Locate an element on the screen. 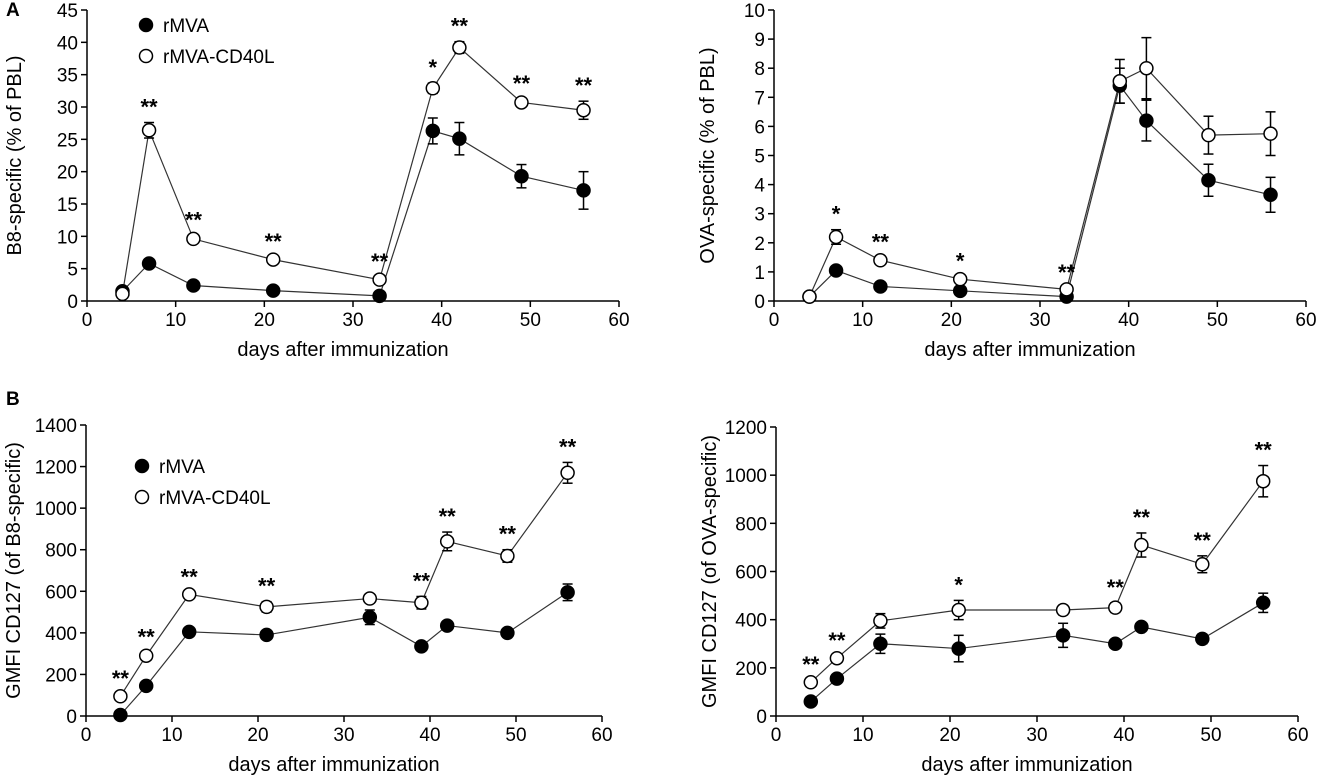 This screenshot has height=776, width=1323. y-tick-label: 20 is located at coordinates (67, 173).